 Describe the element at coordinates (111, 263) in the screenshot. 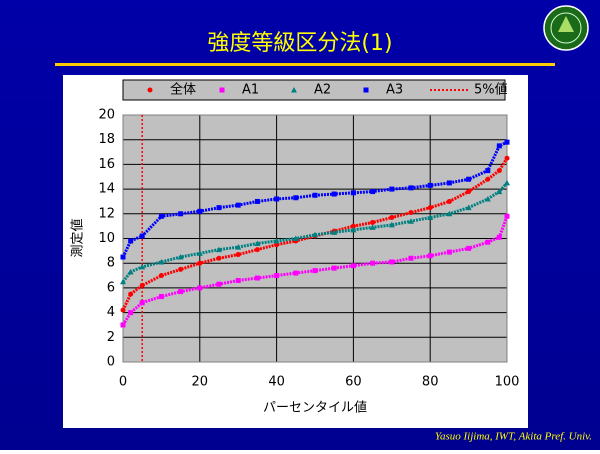

I see `y-tick-label: 8` at that location.